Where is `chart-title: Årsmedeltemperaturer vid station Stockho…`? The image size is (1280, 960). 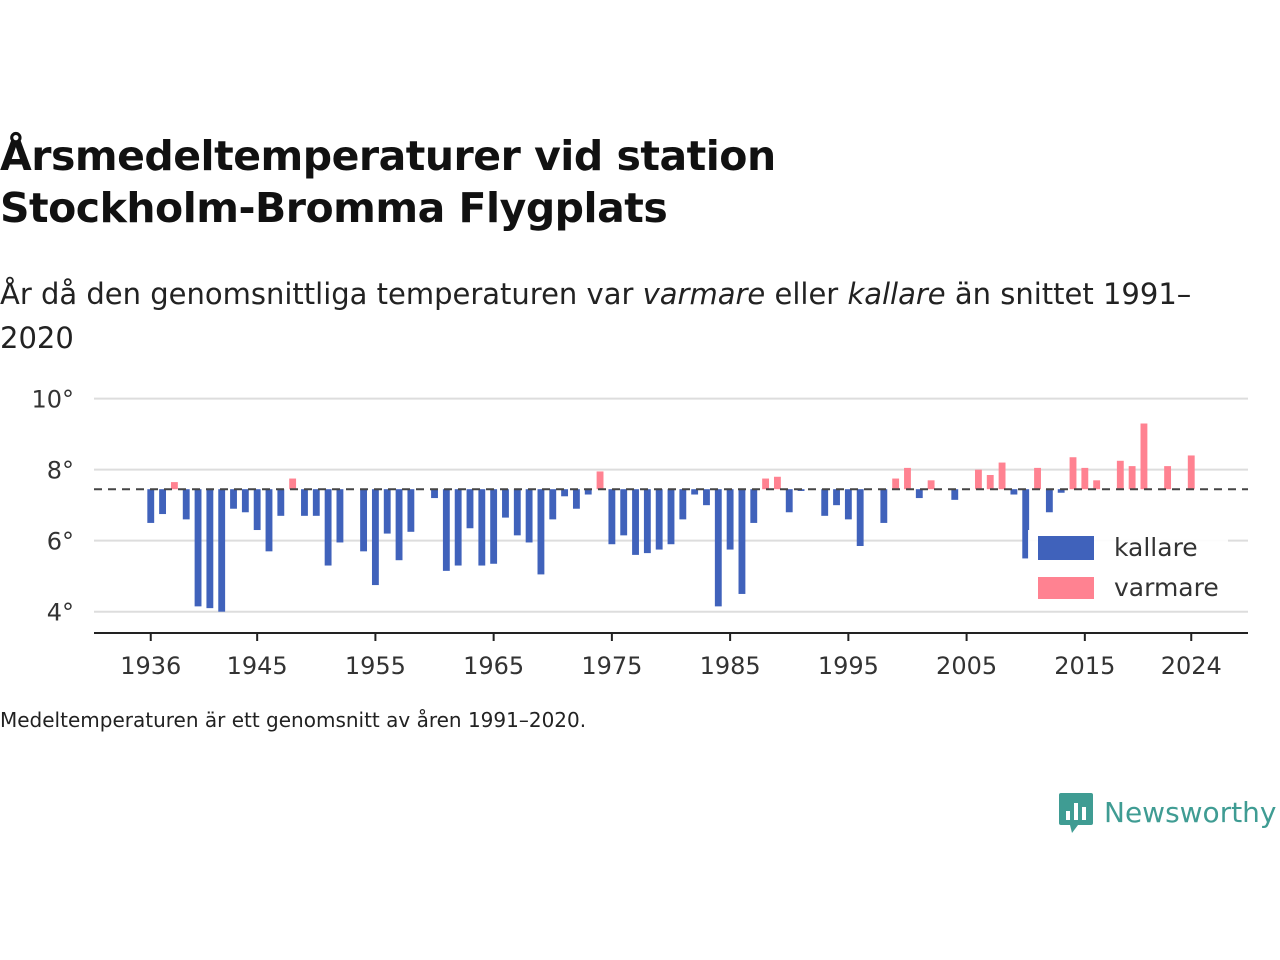 chart-title: Årsmedeltemperaturer vid station Stockho… is located at coordinates (388, 182).